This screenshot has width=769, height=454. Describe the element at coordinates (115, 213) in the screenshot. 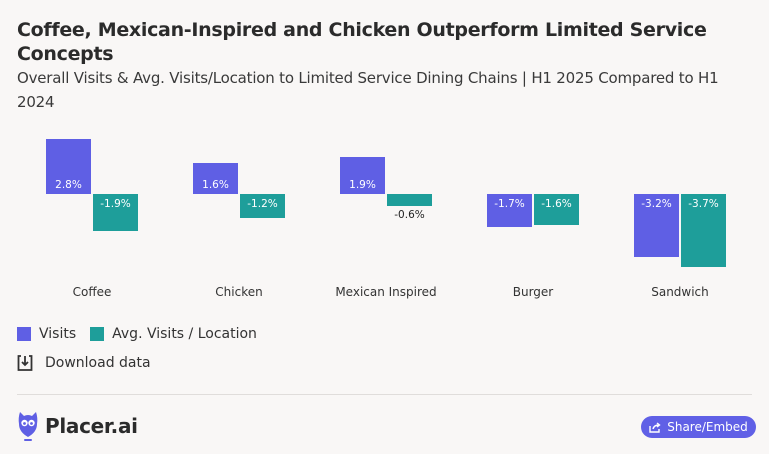

I see `bar-avg-visits: -1.9%` at that location.